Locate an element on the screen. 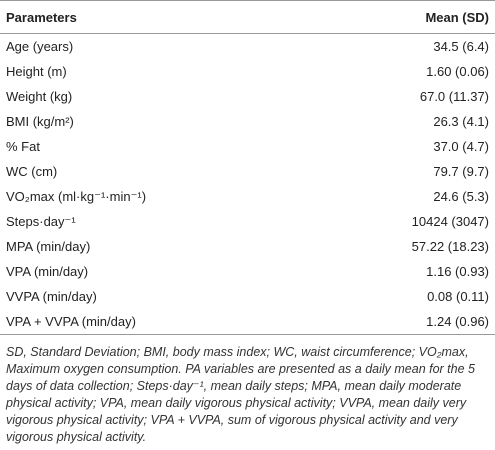  value-cell: 57.22 (18.23) is located at coordinates (450, 246).